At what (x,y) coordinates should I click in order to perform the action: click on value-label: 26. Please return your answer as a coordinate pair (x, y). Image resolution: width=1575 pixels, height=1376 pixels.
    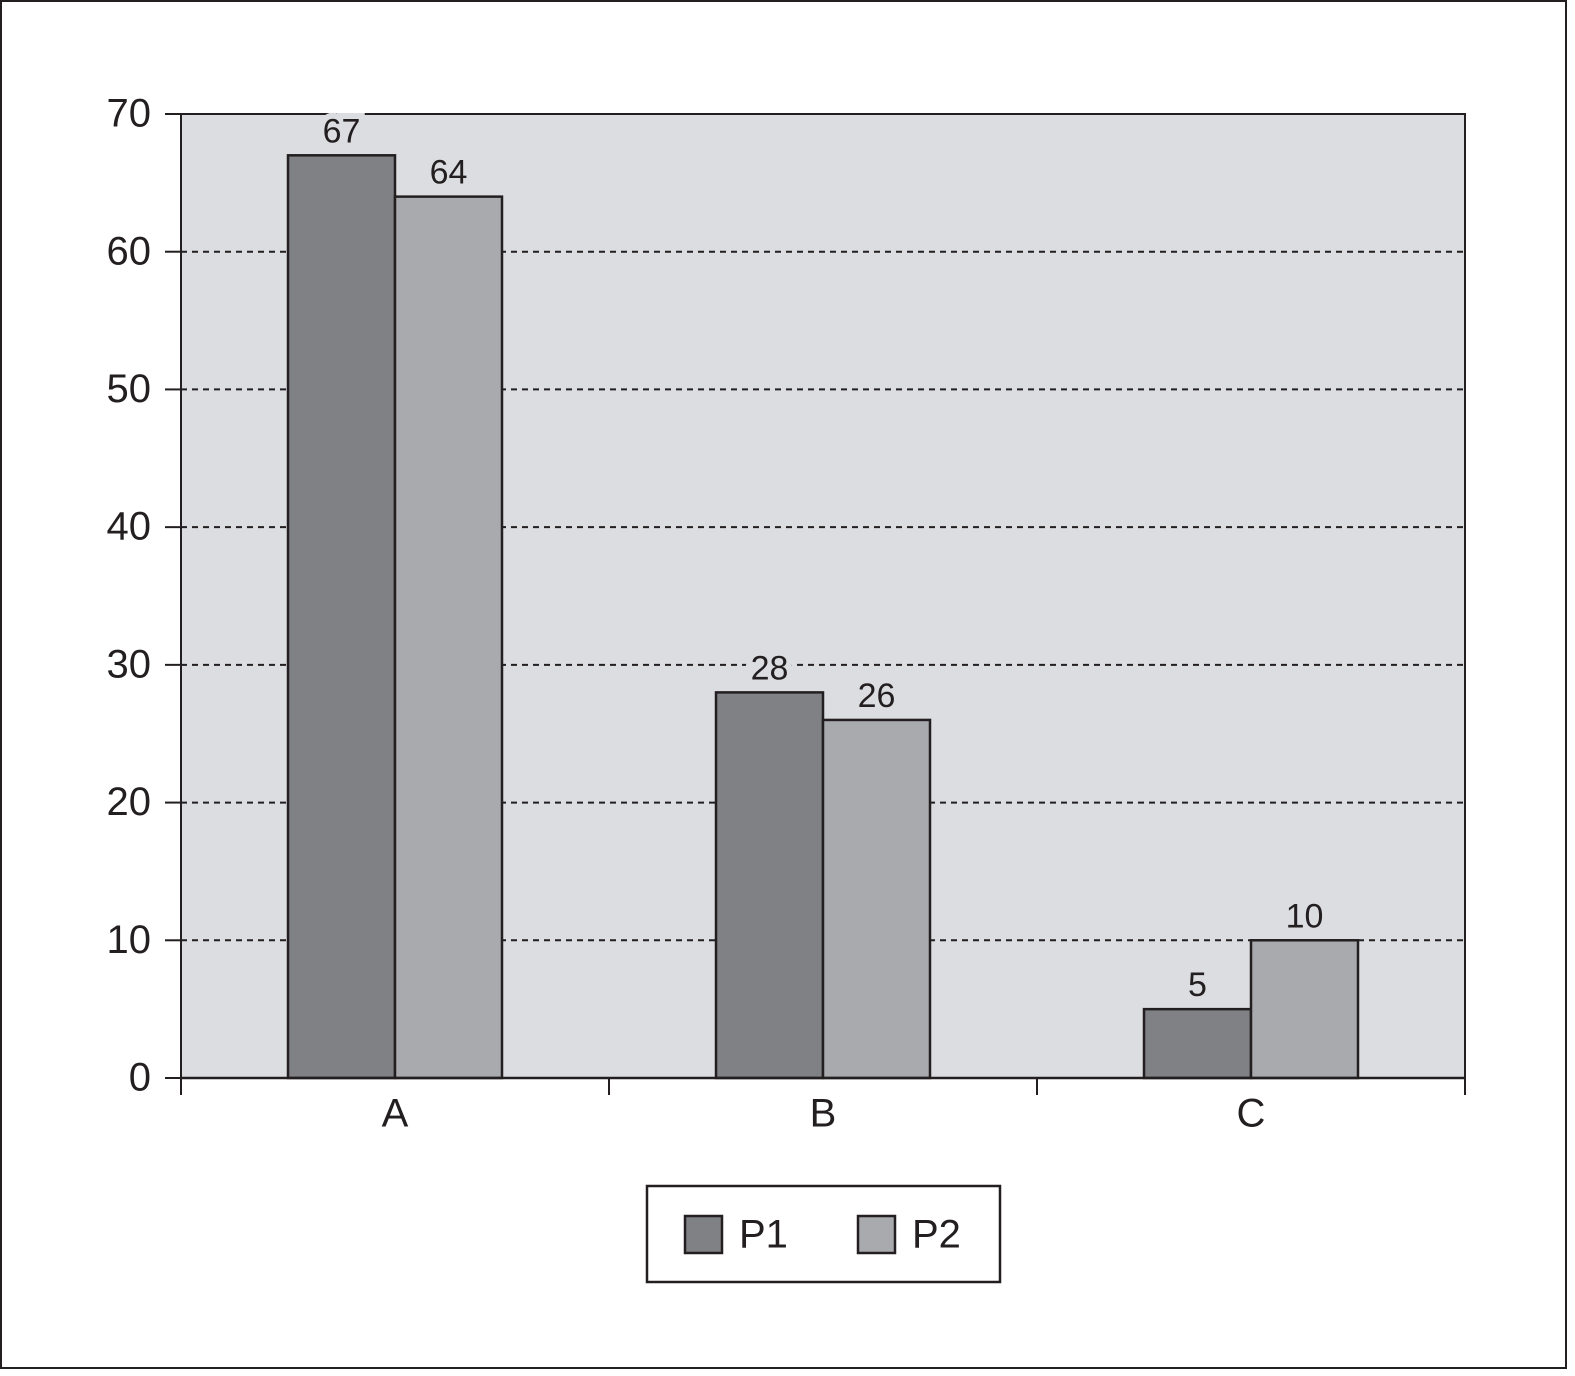
    Looking at the image, I should click on (877, 696).